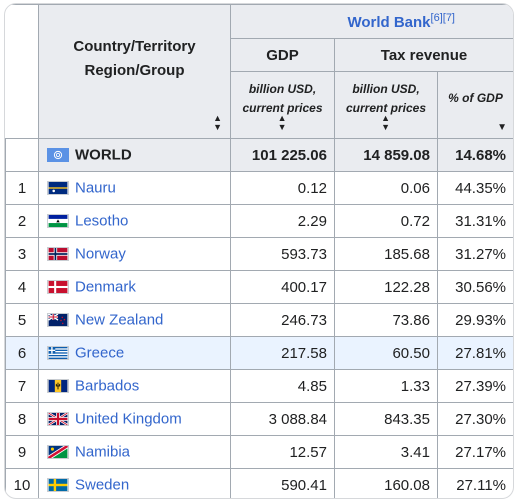 Image resolution: width=522 pixels, height=503 pixels. I want to click on country-header-line2: Region/Group, so click(134, 70).